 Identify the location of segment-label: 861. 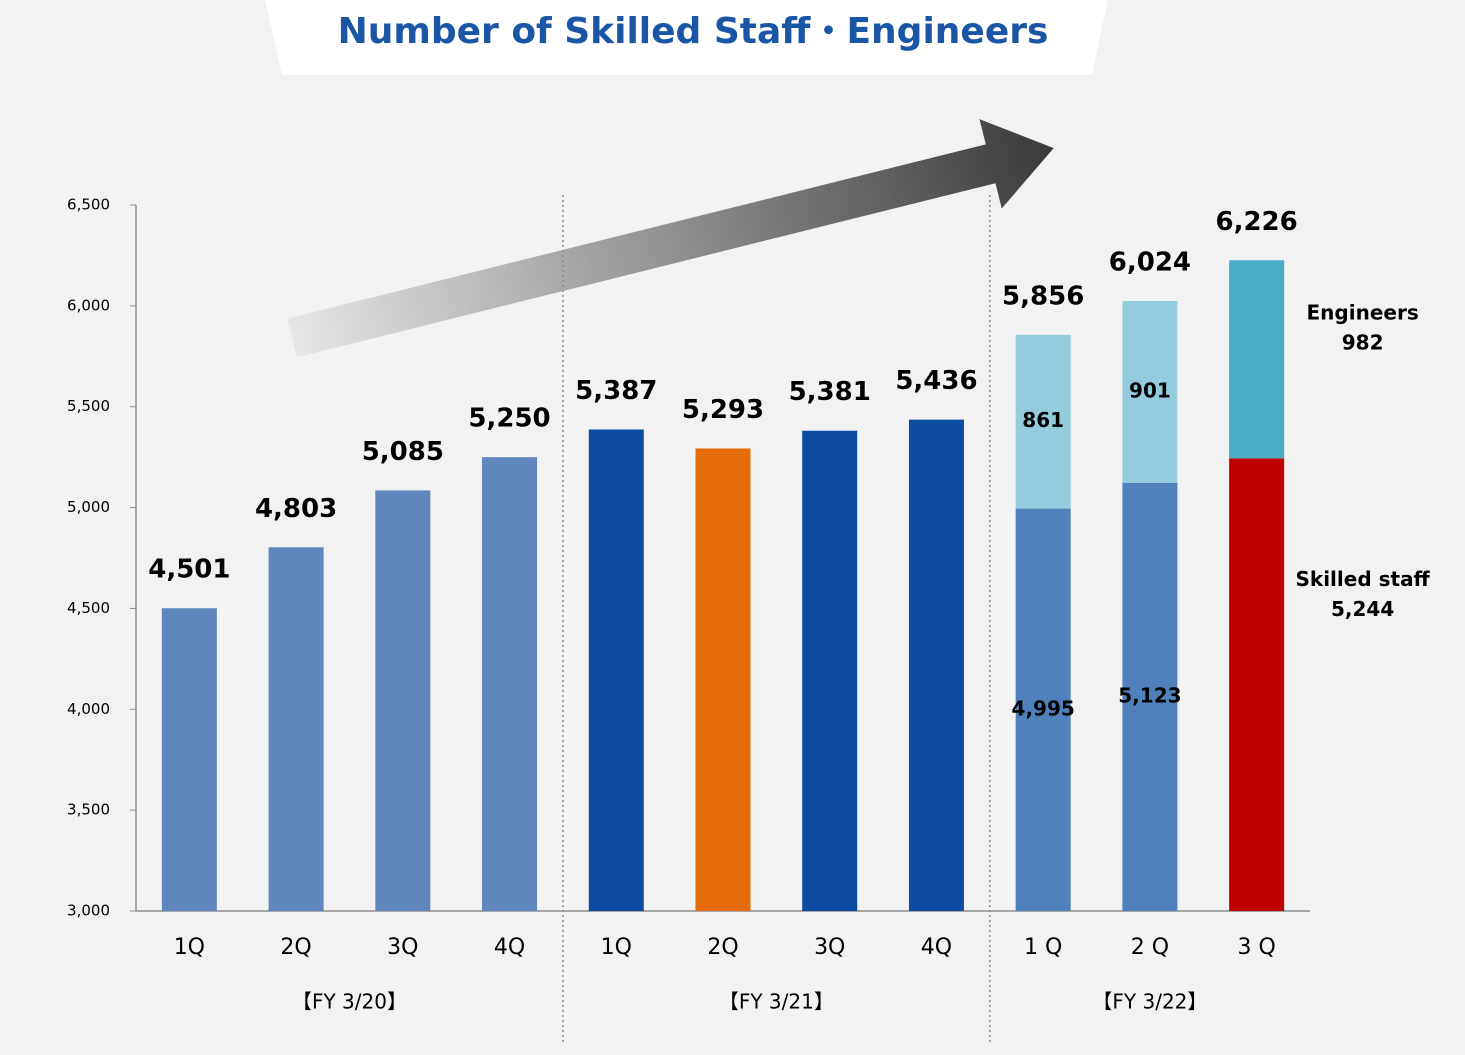
(1043, 420).